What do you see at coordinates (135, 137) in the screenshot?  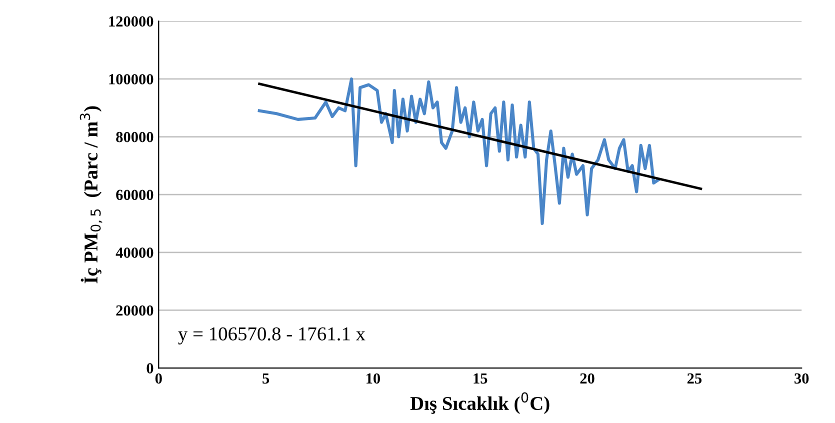 I see `y-tick-label: 80000` at bounding box center [135, 137].